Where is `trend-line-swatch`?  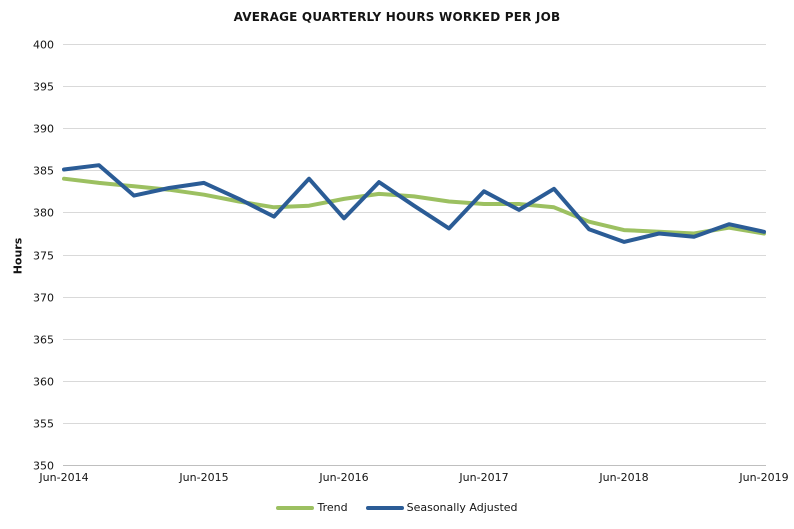 trend-line-swatch is located at coordinates (295, 507).